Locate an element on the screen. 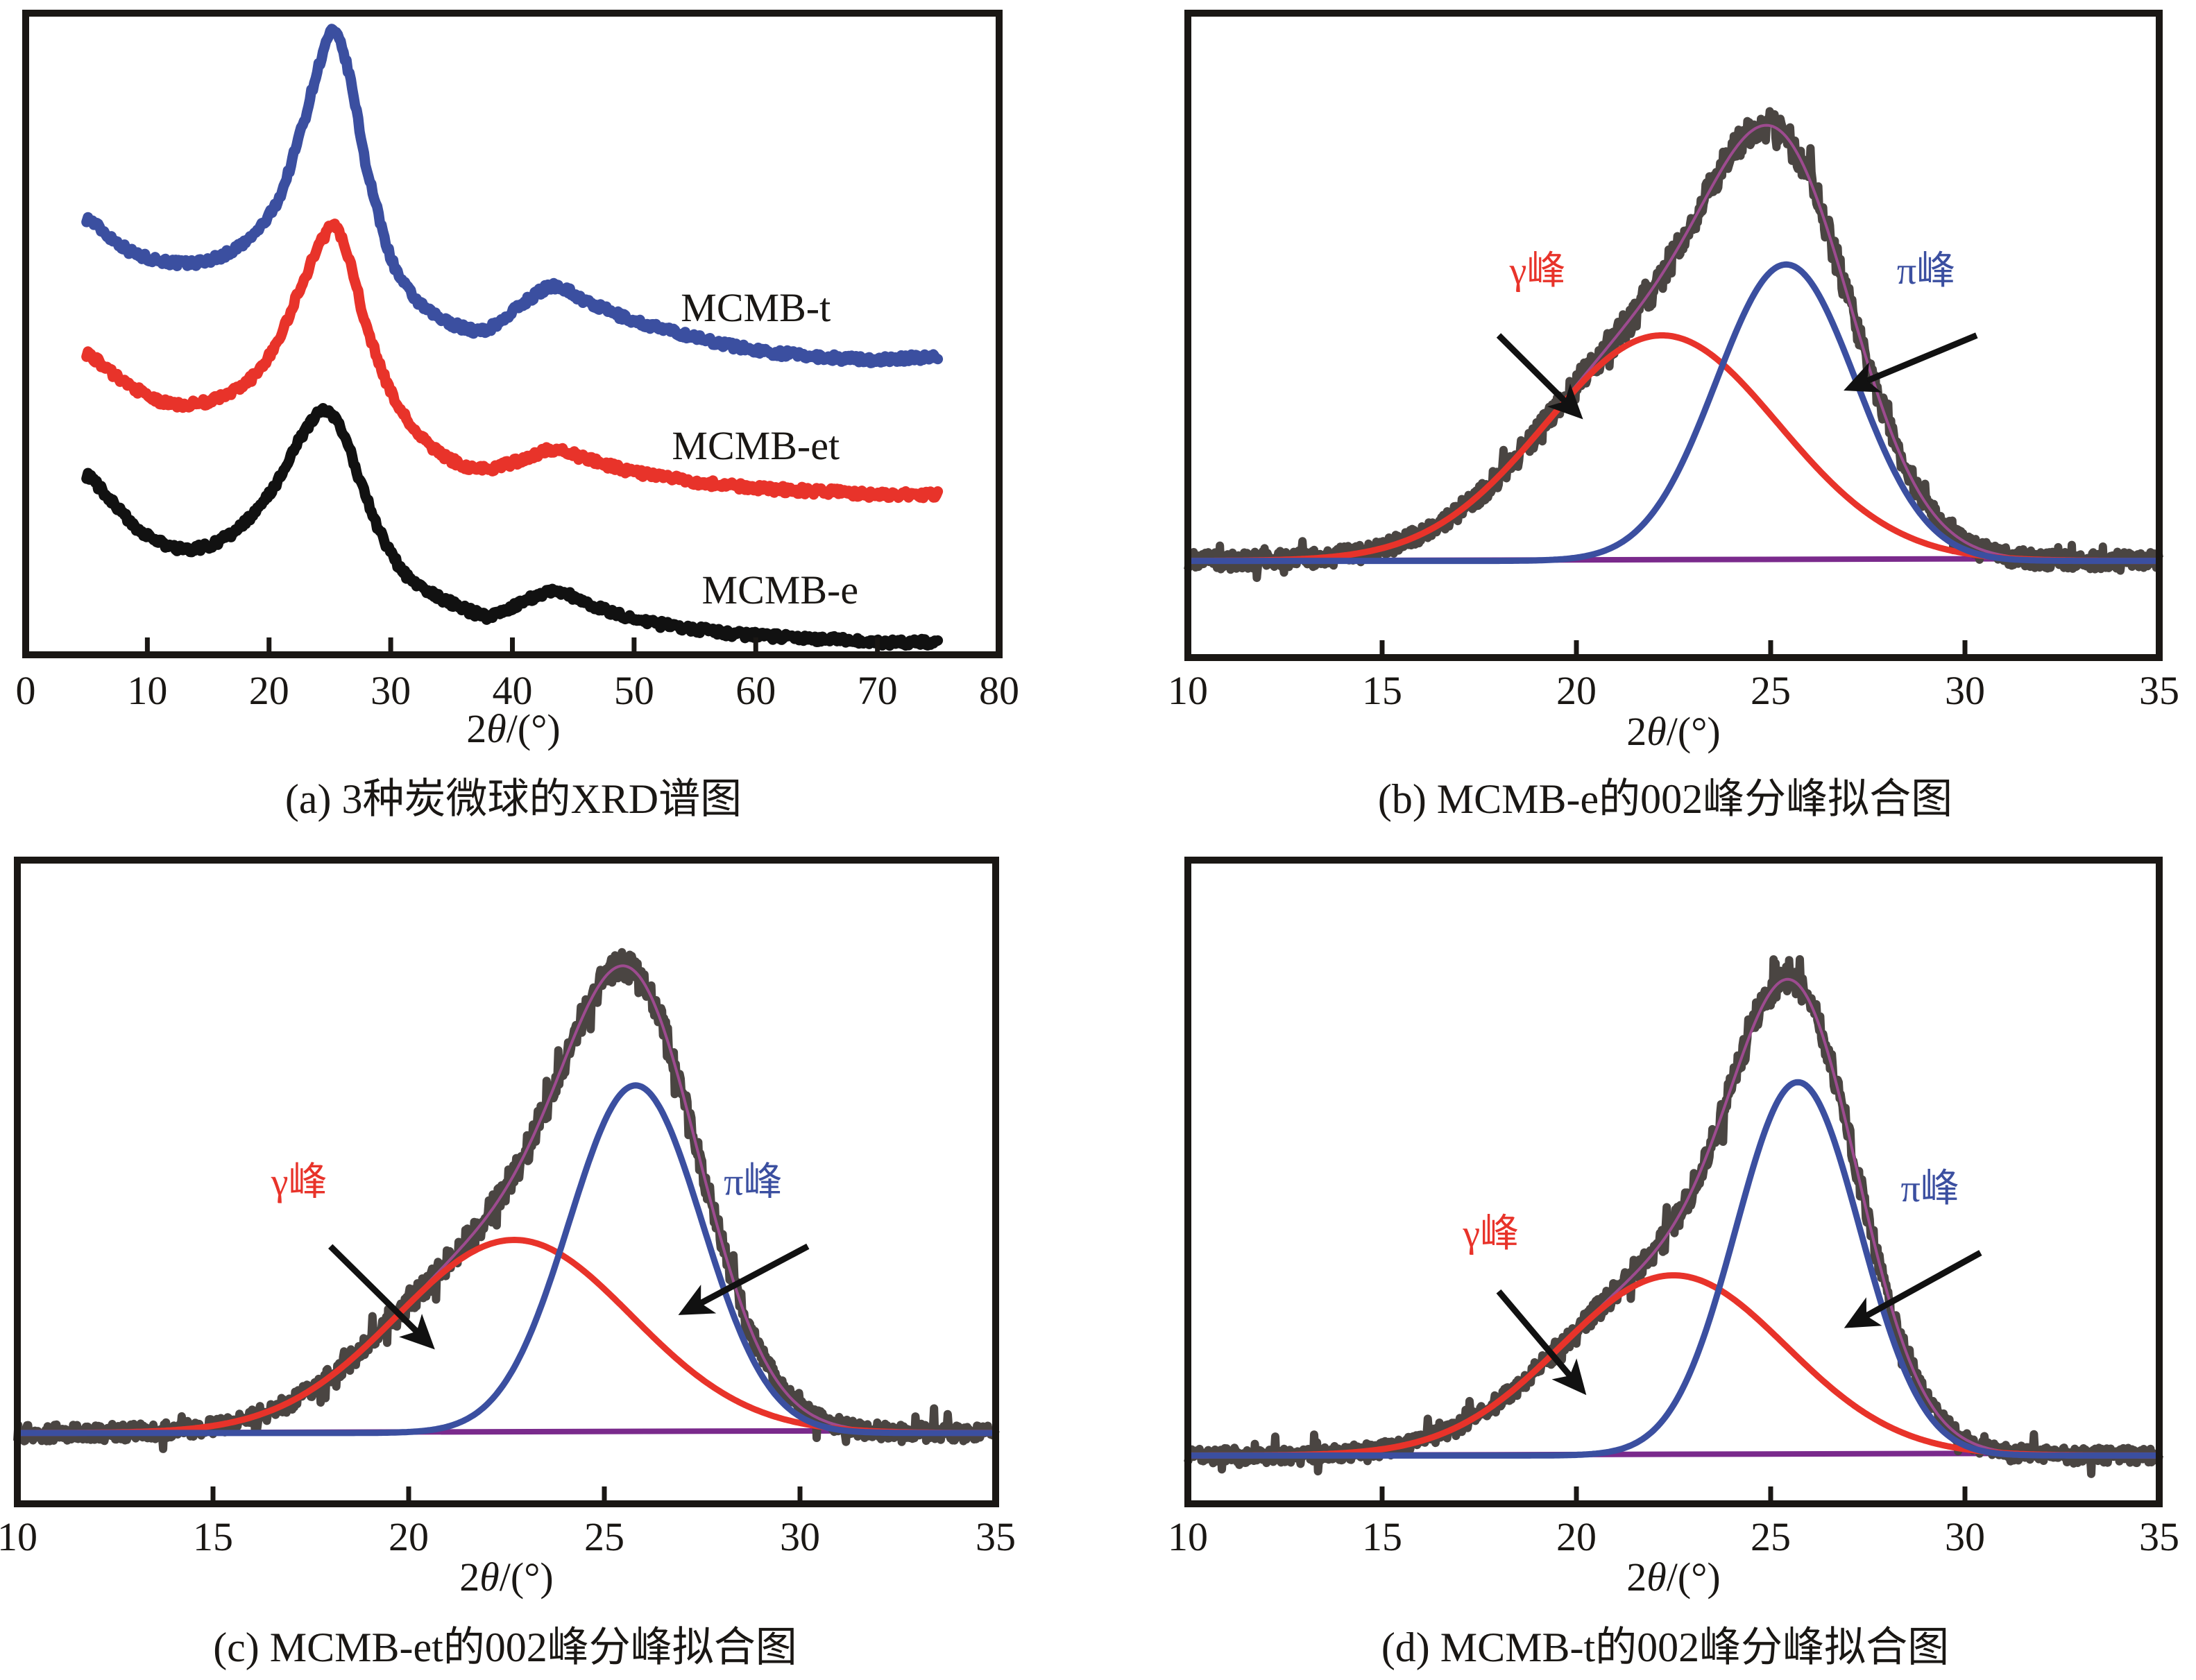 This screenshot has width=2196, height=1680. panel-c-ticks: 10 15 20 25 30 35 is located at coordinates (508, 1522).